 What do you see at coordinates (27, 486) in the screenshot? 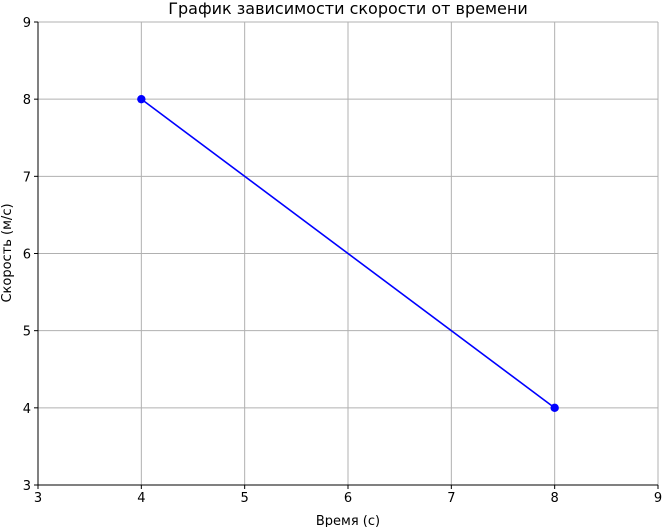
I see `y-tick-label: 3` at bounding box center [27, 486].